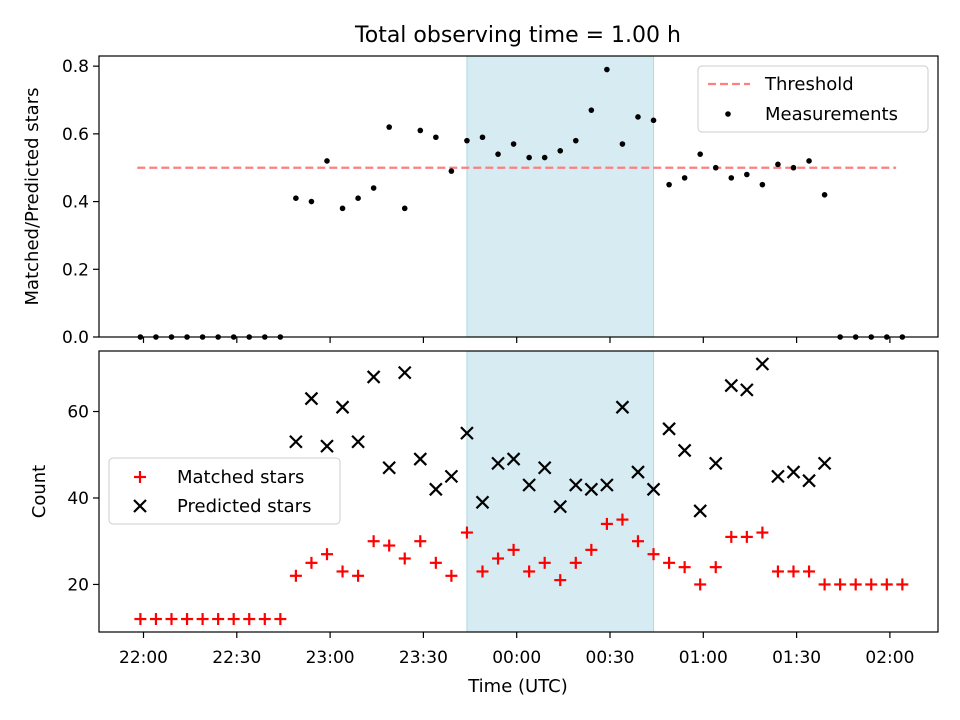  I want to click on legend-matched-label: Matched stars, so click(240, 477).